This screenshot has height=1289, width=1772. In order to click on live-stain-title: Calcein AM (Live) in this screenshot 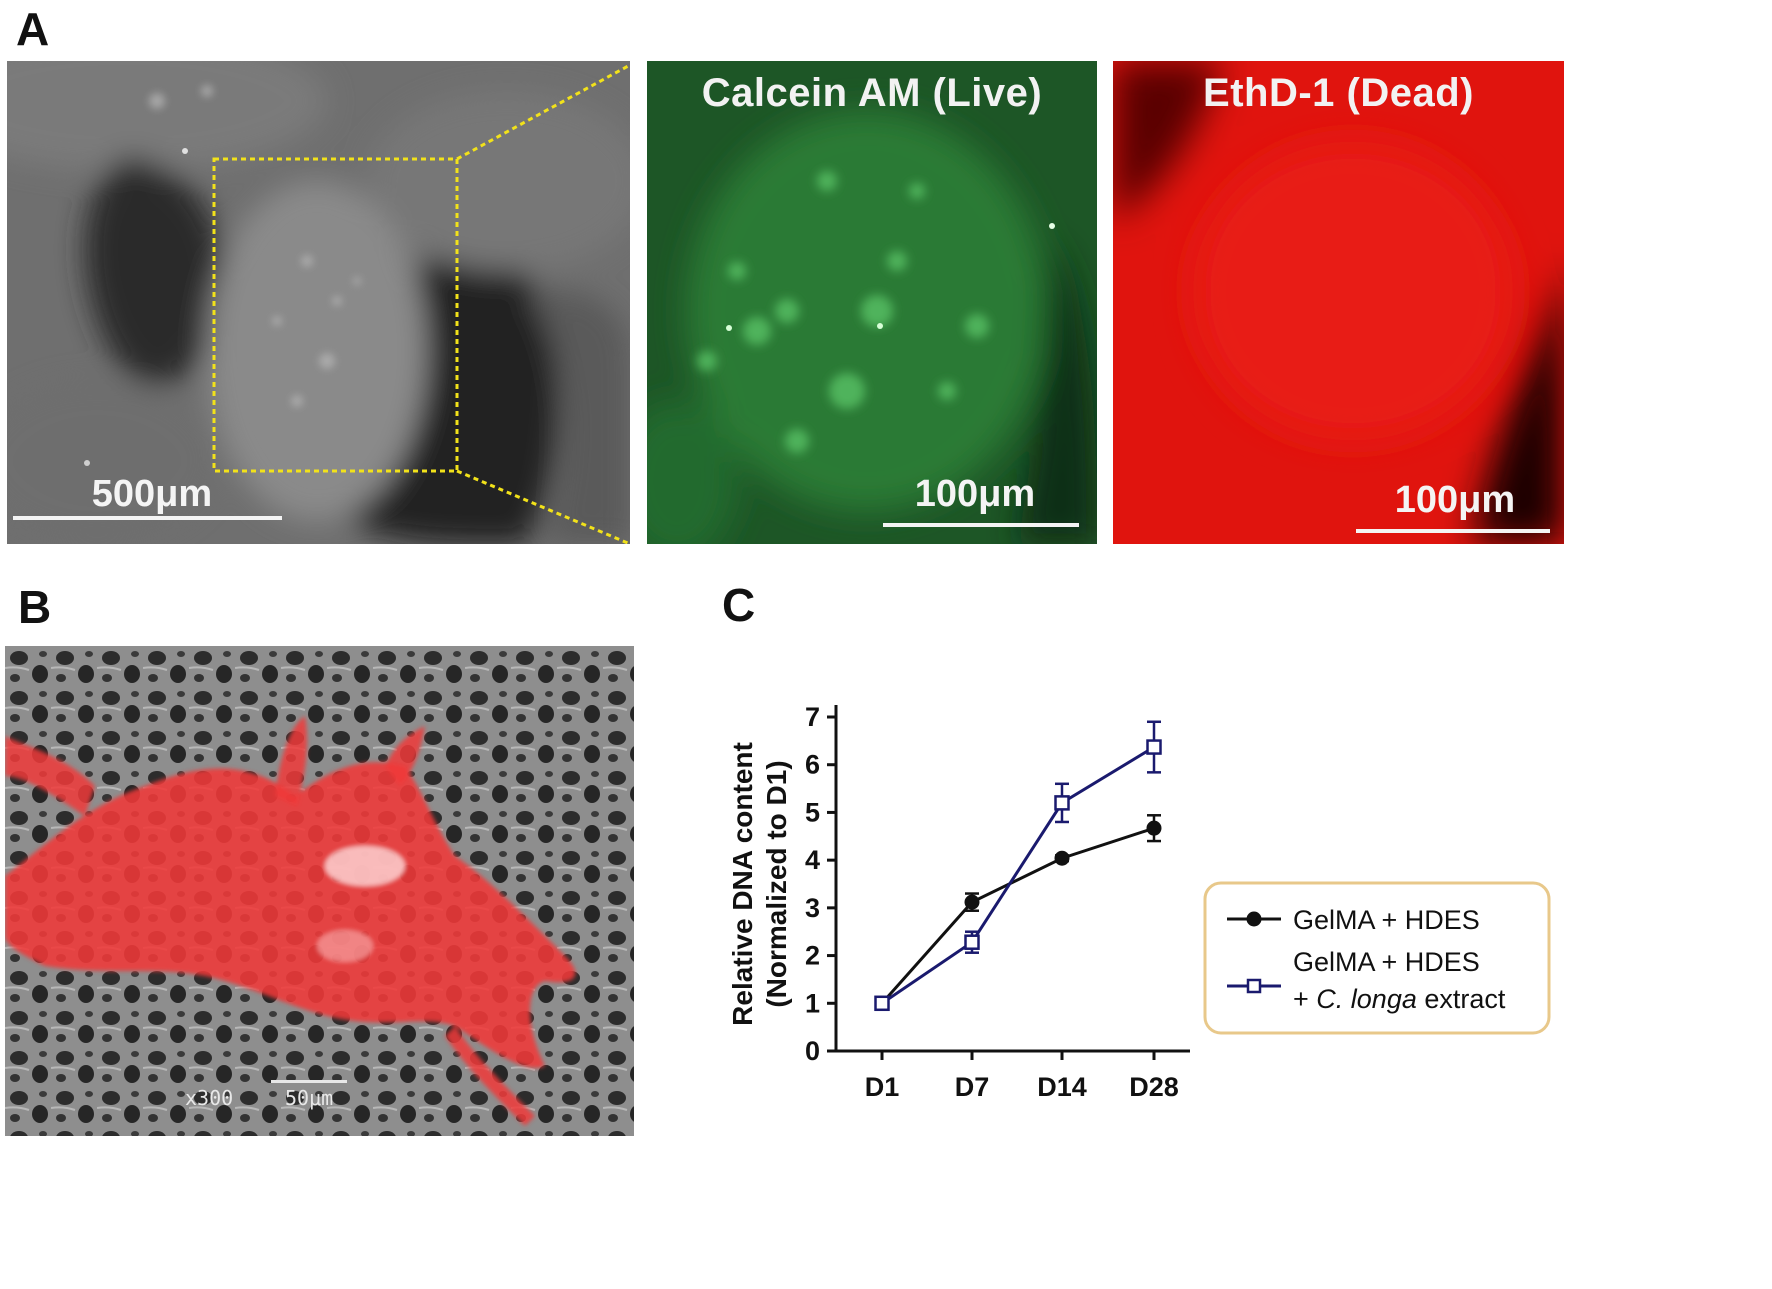, I will do `click(872, 93)`.